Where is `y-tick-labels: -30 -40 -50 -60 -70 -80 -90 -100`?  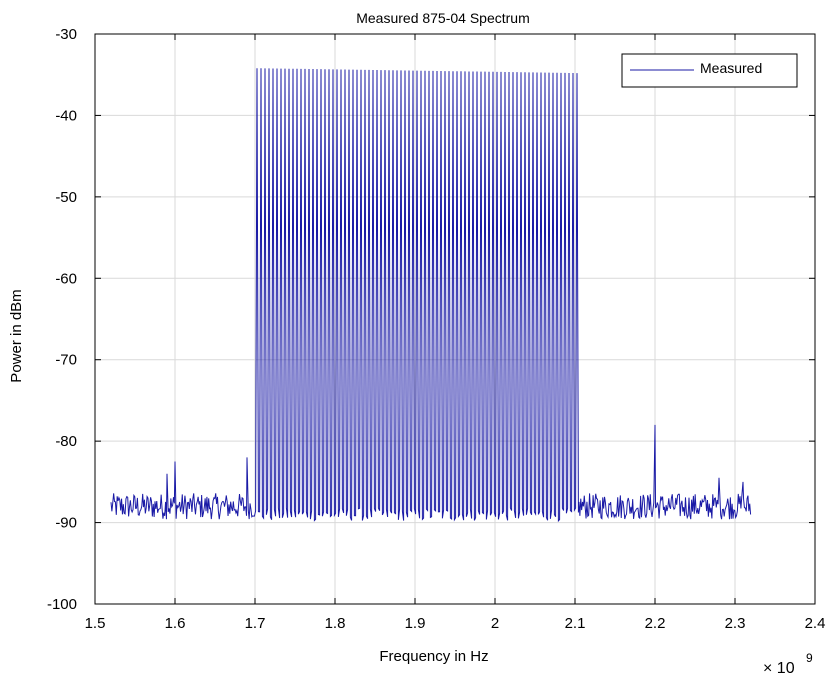 y-tick-labels: -30 -40 -50 -60 -70 -80 -90 -100 is located at coordinates (62, 319).